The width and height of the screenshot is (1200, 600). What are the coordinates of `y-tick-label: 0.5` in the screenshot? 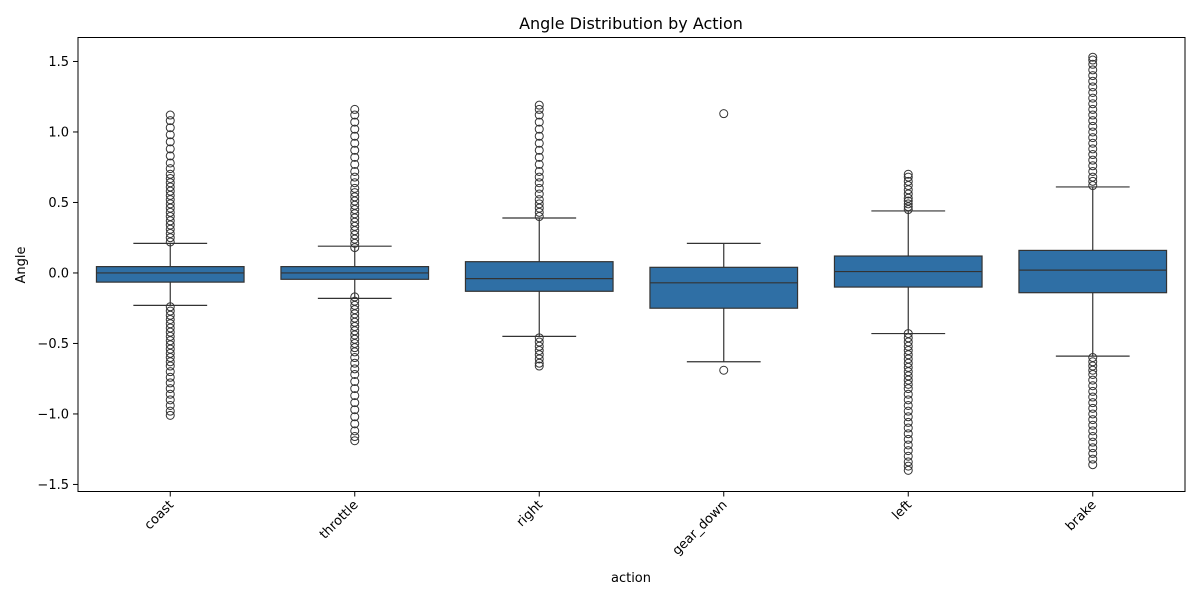 It's located at (58, 203).